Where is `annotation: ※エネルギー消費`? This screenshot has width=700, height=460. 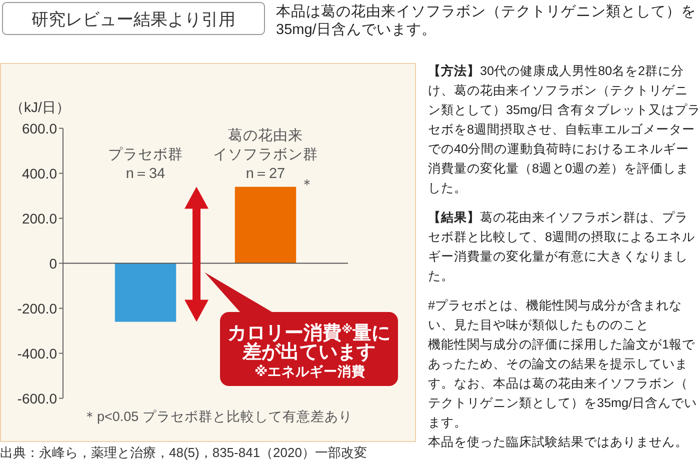 annotation: ※エネルギー消費 is located at coordinates (310, 371).